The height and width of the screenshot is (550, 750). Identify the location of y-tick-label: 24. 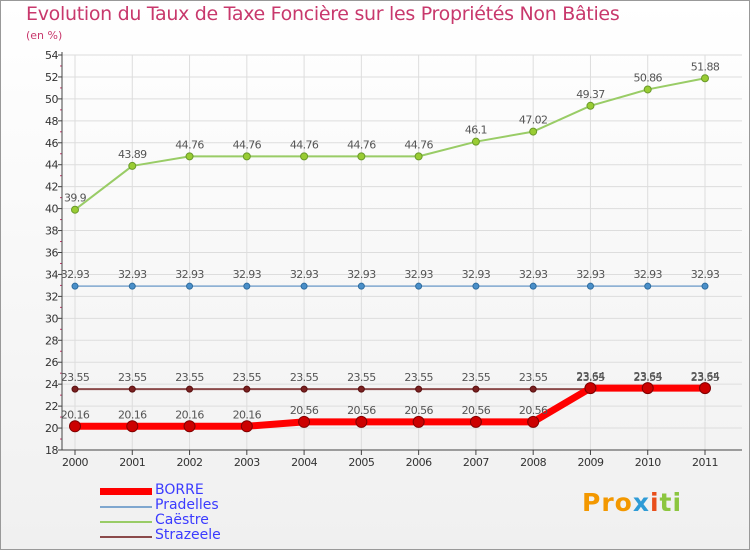
(51, 384).